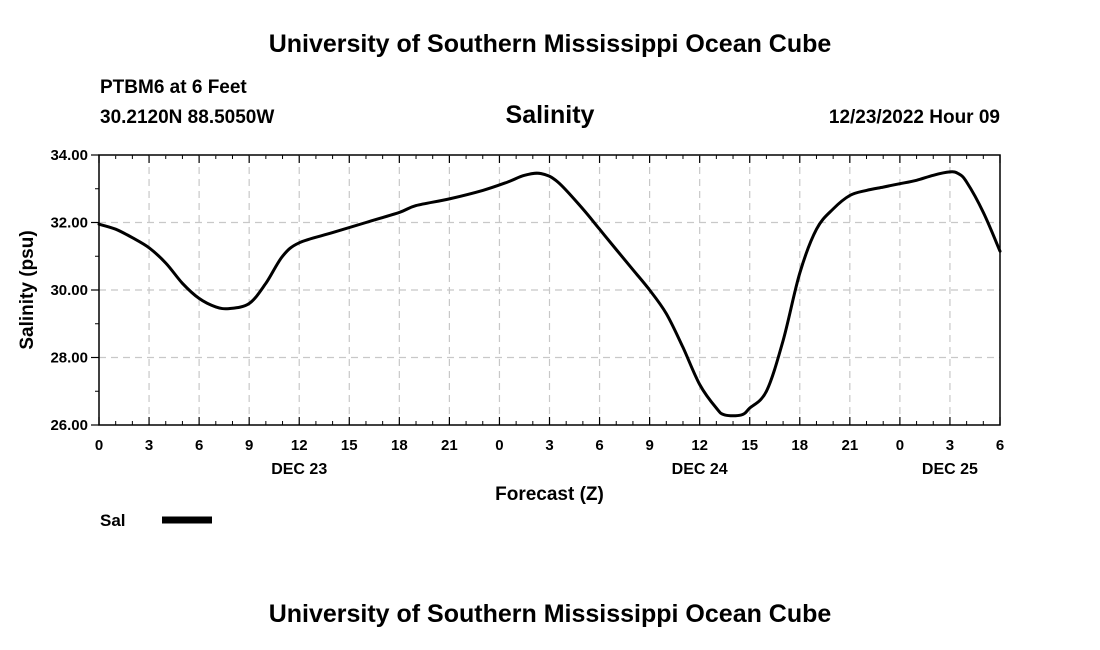 Image resolution: width=1100 pixels, height=650 pixels. What do you see at coordinates (299, 469) in the screenshot?
I see `date-label: DEC 23` at bounding box center [299, 469].